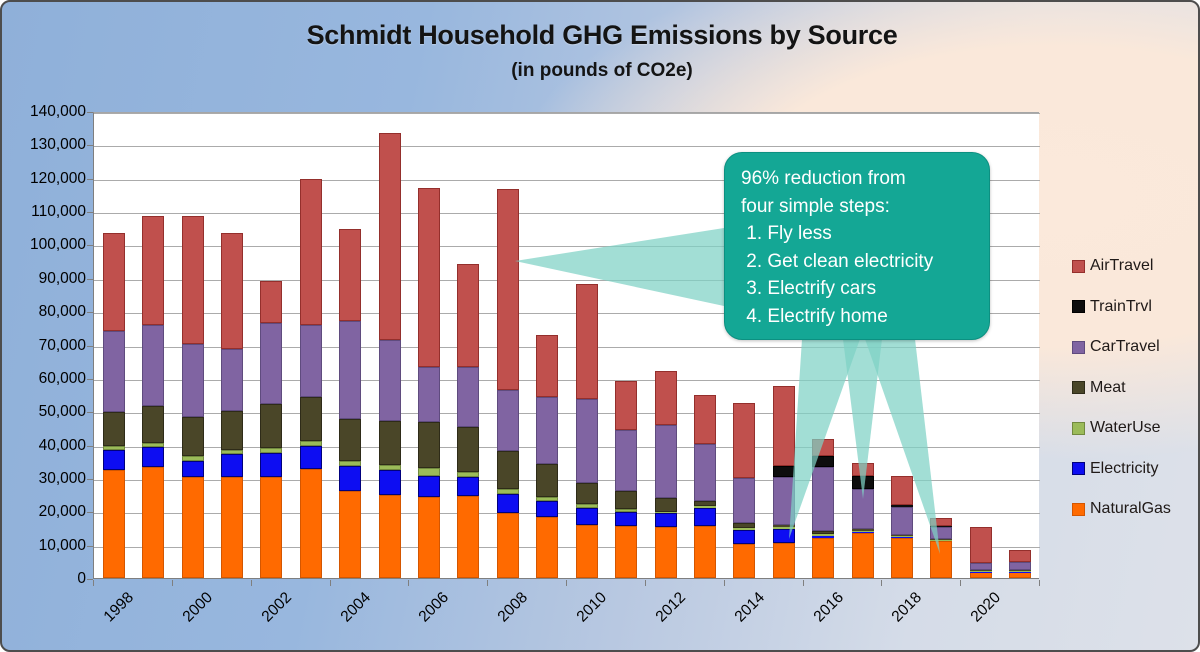 This screenshot has width=1200, height=652. Describe the element at coordinates (468, 486) in the screenshot. I see `bar-segment-electricity-2007` at that location.